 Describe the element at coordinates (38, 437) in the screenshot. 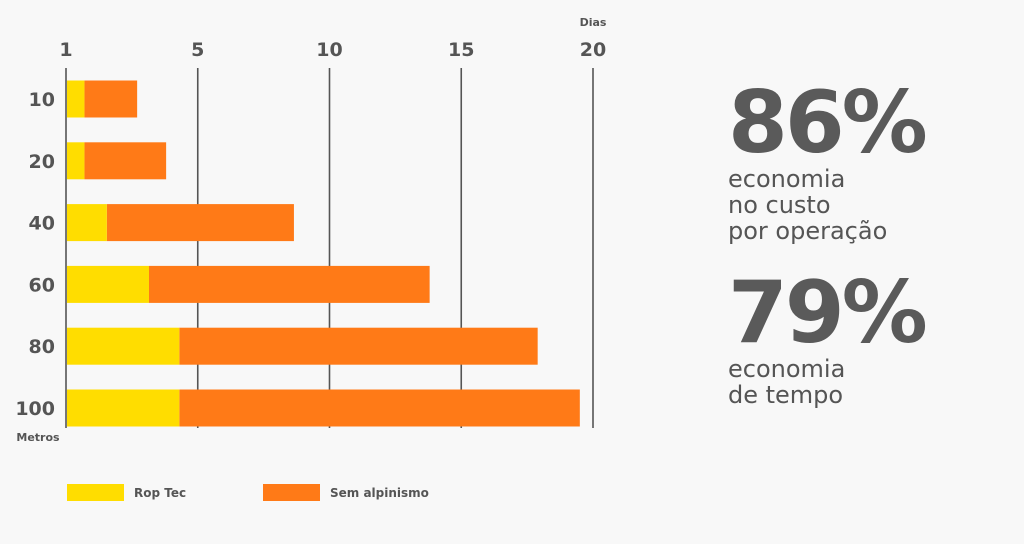

I see `y-axis-label: Metros` at that location.